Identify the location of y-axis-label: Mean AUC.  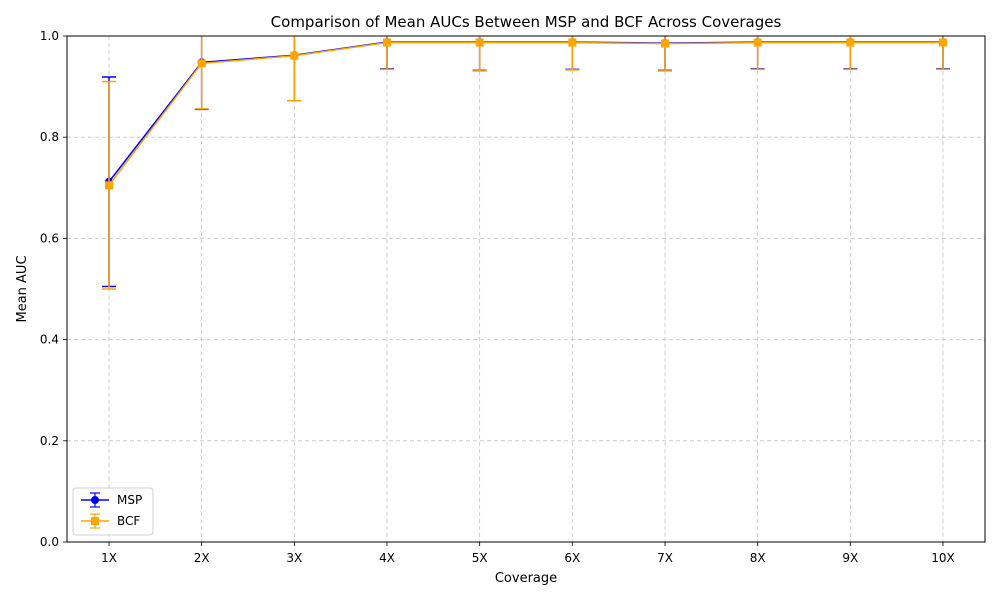
(22, 288).